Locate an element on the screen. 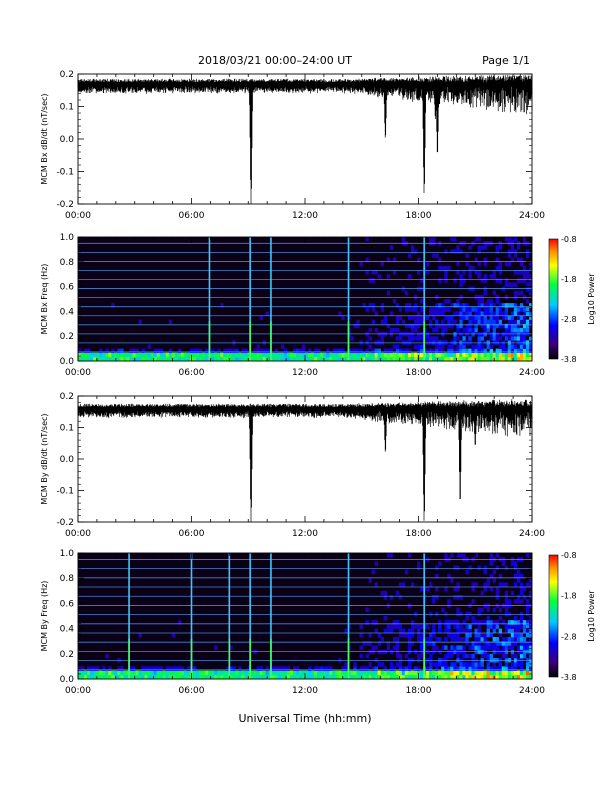 The height and width of the screenshot is (792, 612). colorbar-tick-label: -3.8 is located at coordinates (569, 359).